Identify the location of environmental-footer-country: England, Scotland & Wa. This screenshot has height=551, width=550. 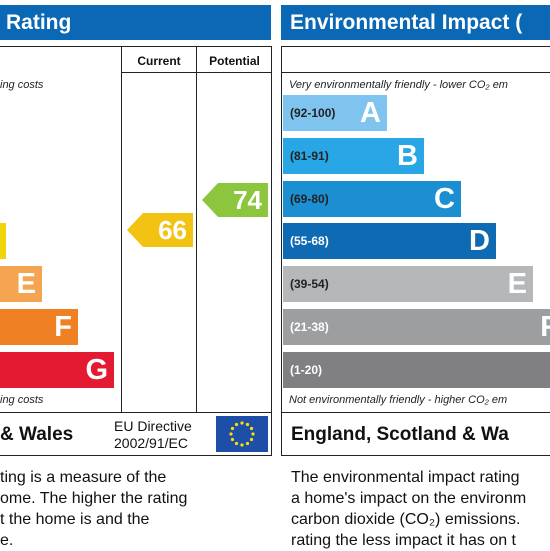
(400, 434).